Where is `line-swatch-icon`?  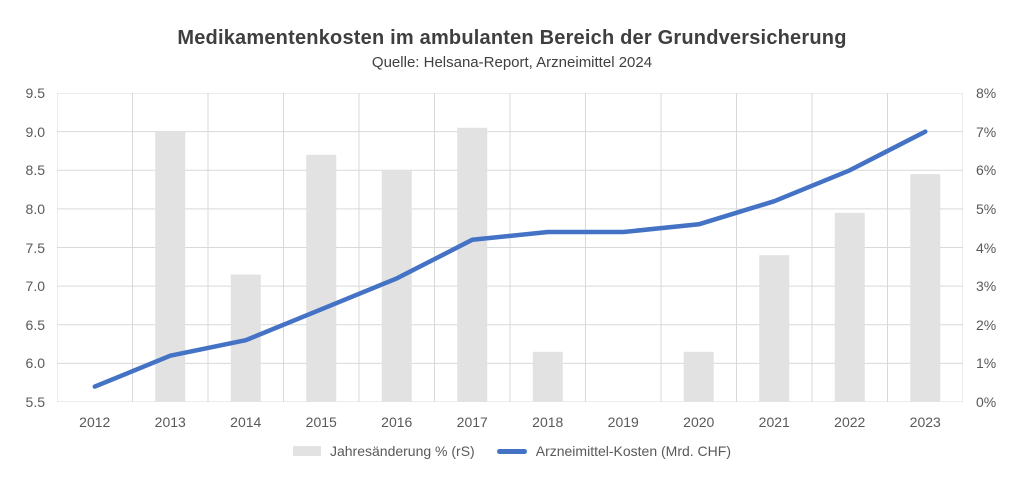
line-swatch-icon is located at coordinates (511, 451).